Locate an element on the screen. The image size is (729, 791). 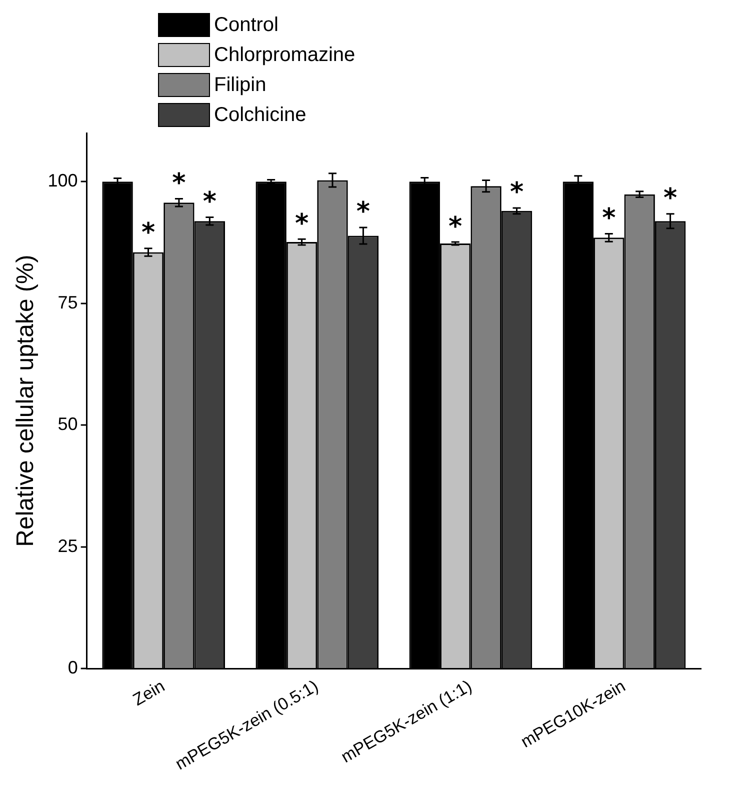
legend-label: Chlorpromazine is located at coordinates (285, 55).